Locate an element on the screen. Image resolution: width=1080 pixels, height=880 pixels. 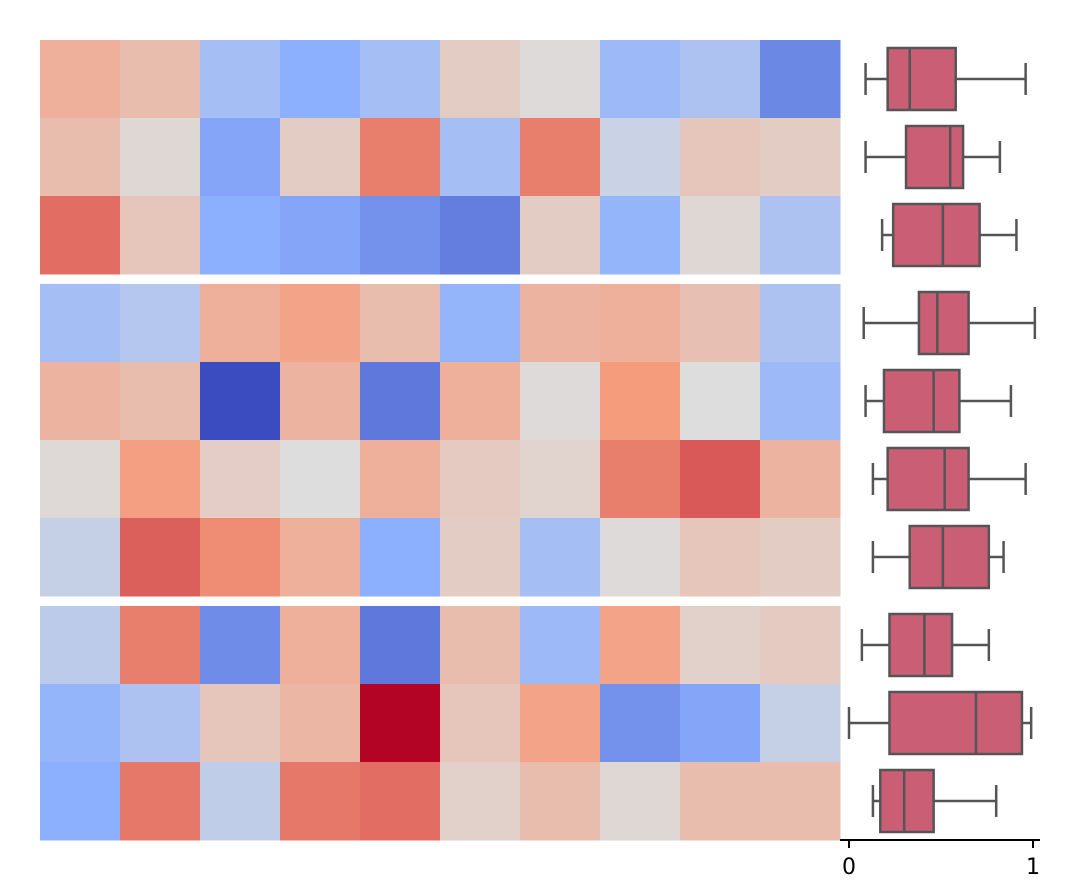
x-tick-label: 0 is located at coordinates (849, 867).